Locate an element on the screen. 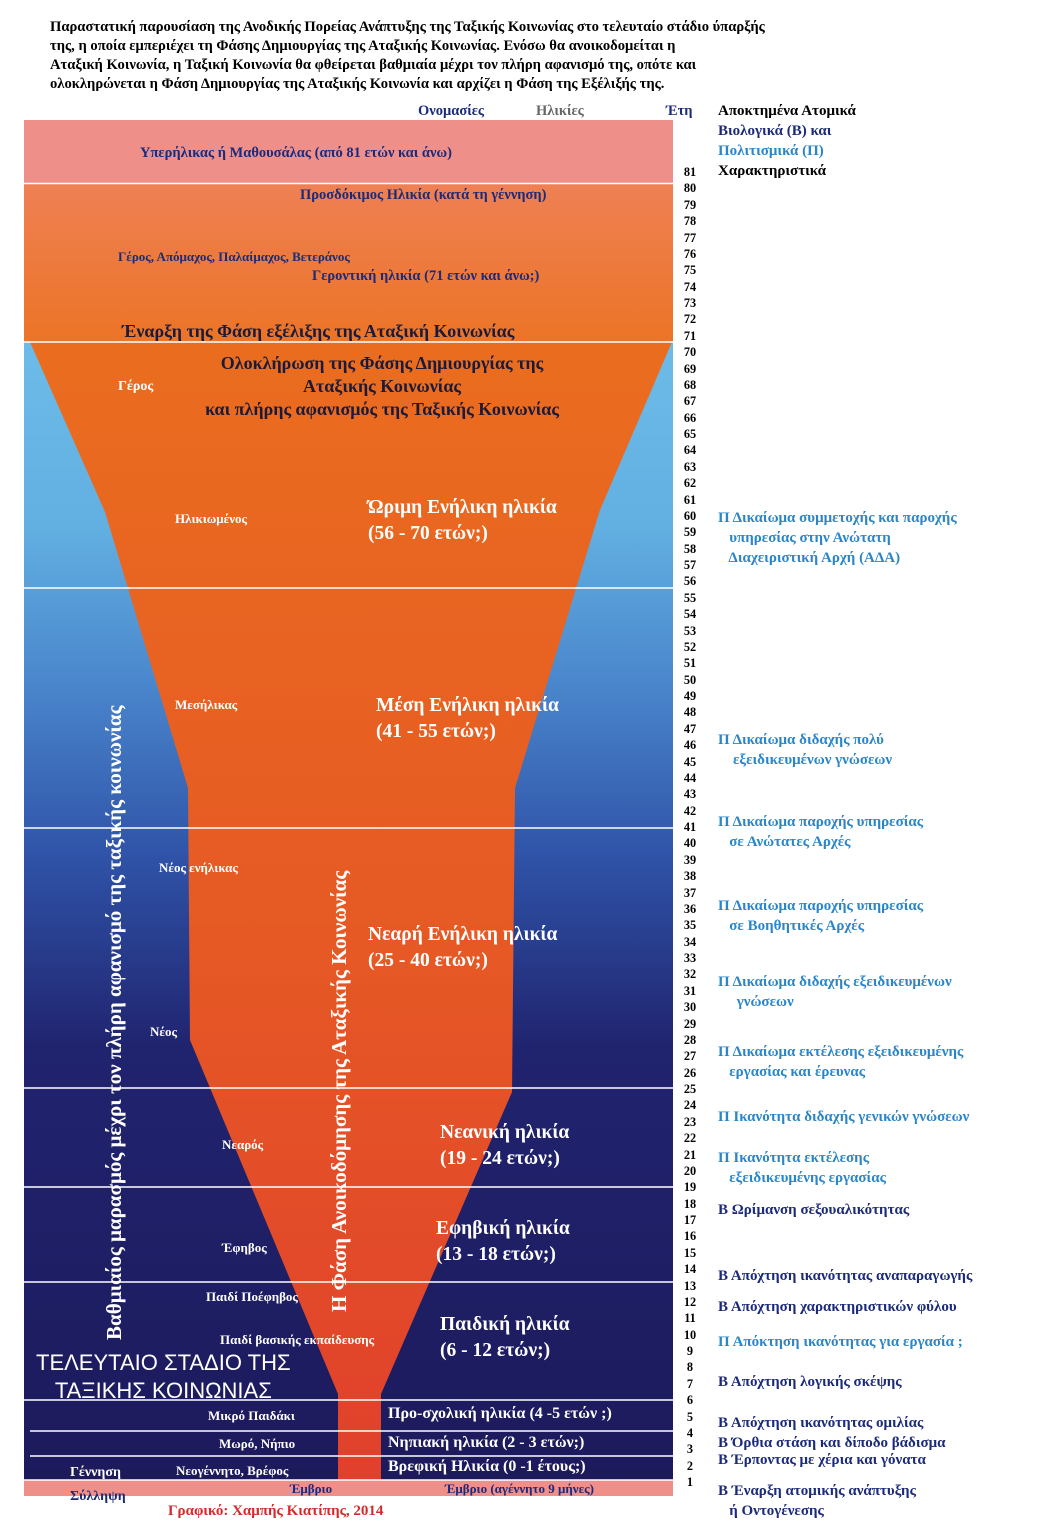 The height and width of the screenshot is (1537, 1041). year-tick-label: 66 is located at coordinates (690, 417).